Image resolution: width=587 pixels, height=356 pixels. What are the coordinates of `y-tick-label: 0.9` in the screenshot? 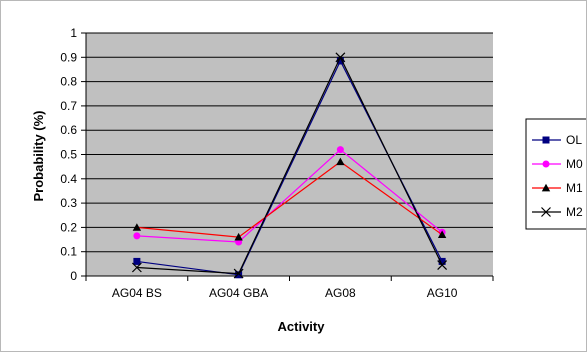 It's located at (68, 57).